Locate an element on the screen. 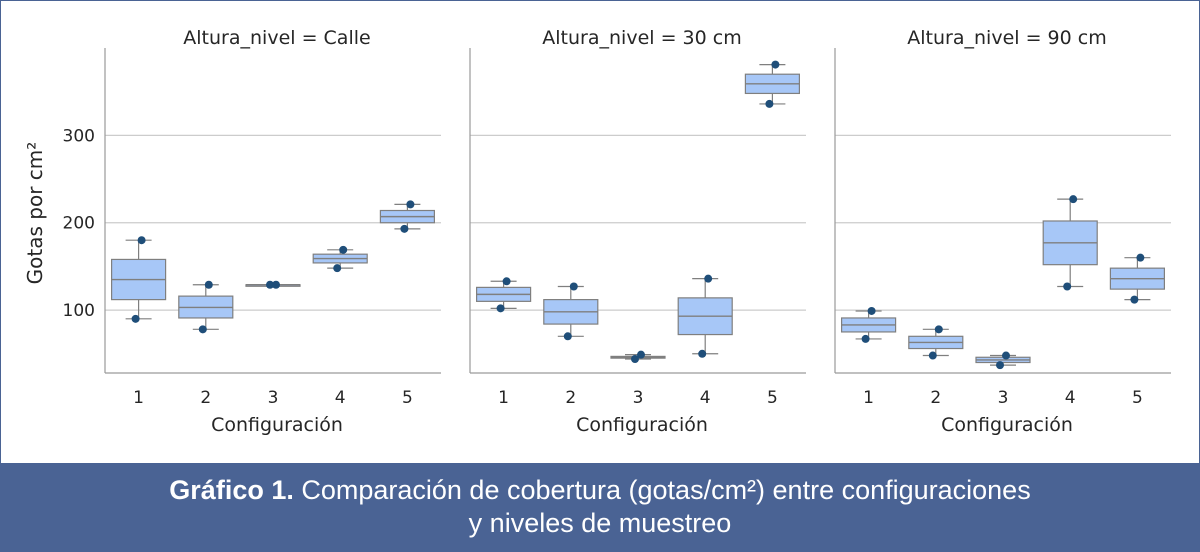  panel-title: Altura_nivel = Calle is located at coordinates (276, 38).